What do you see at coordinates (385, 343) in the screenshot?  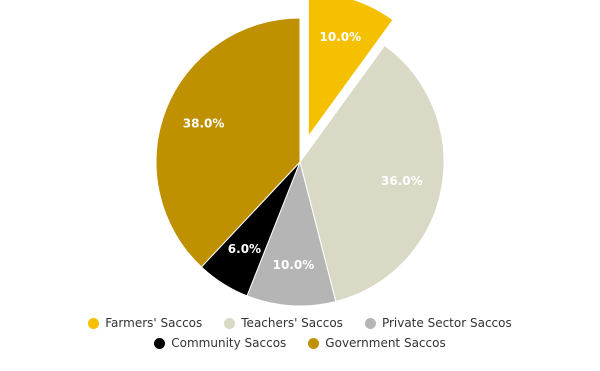 I see `legend-label: Government Saccos` at bounding box center [385, 343].